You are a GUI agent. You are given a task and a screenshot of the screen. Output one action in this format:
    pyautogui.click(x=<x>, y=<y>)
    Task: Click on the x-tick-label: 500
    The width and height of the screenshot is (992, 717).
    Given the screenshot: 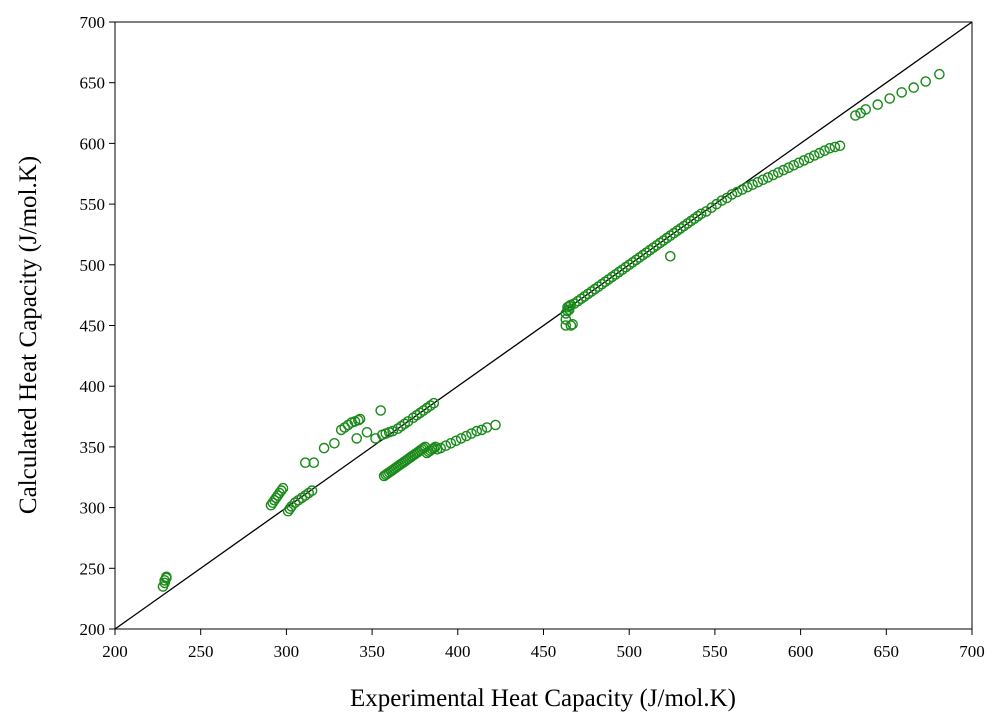 What is the action you would take?
    pyautogui.click(x=629, y=651)
    